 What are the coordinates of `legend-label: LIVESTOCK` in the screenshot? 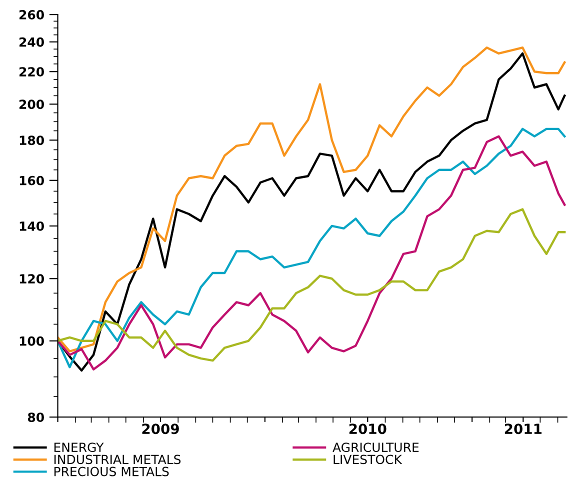 It's located at (368, 459).